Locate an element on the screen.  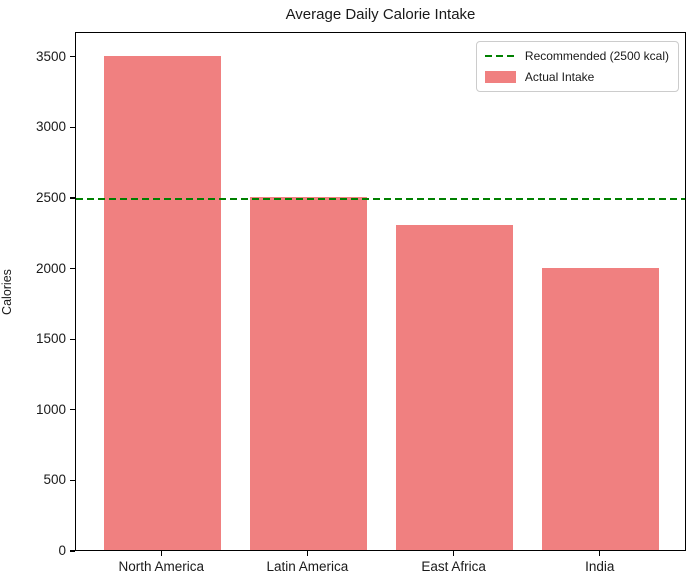
y-tick-label: 1500 is located at coordinates (50, 339).